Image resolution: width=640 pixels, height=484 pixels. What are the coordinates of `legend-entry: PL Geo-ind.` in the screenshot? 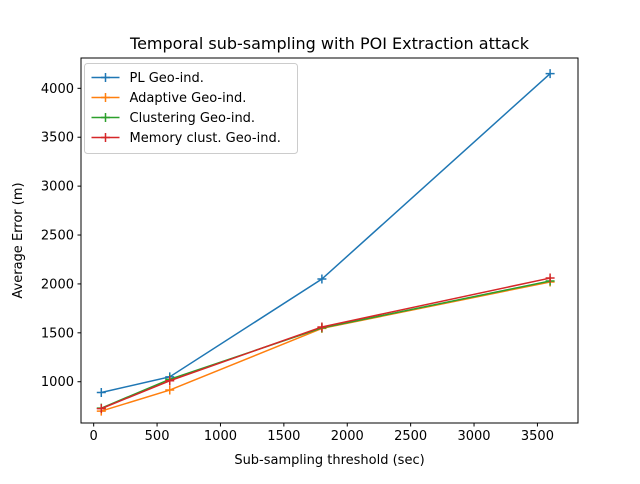 It's located at (147, 78).